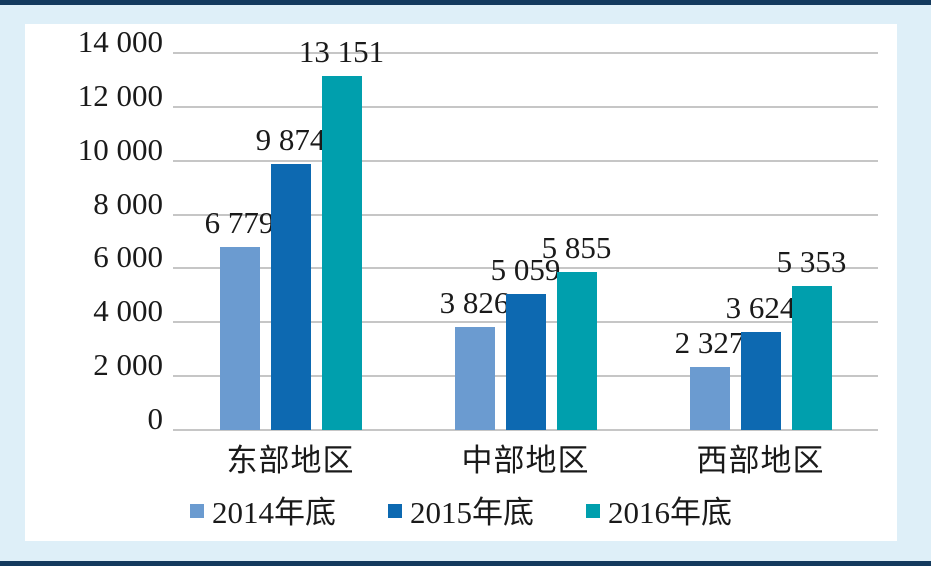 The image size is (931, 566). What do you see at coordinates (128, 257) in the screenshot?
I see `y-axis-tick-label: 6 000` at bounding box center [128, 257].